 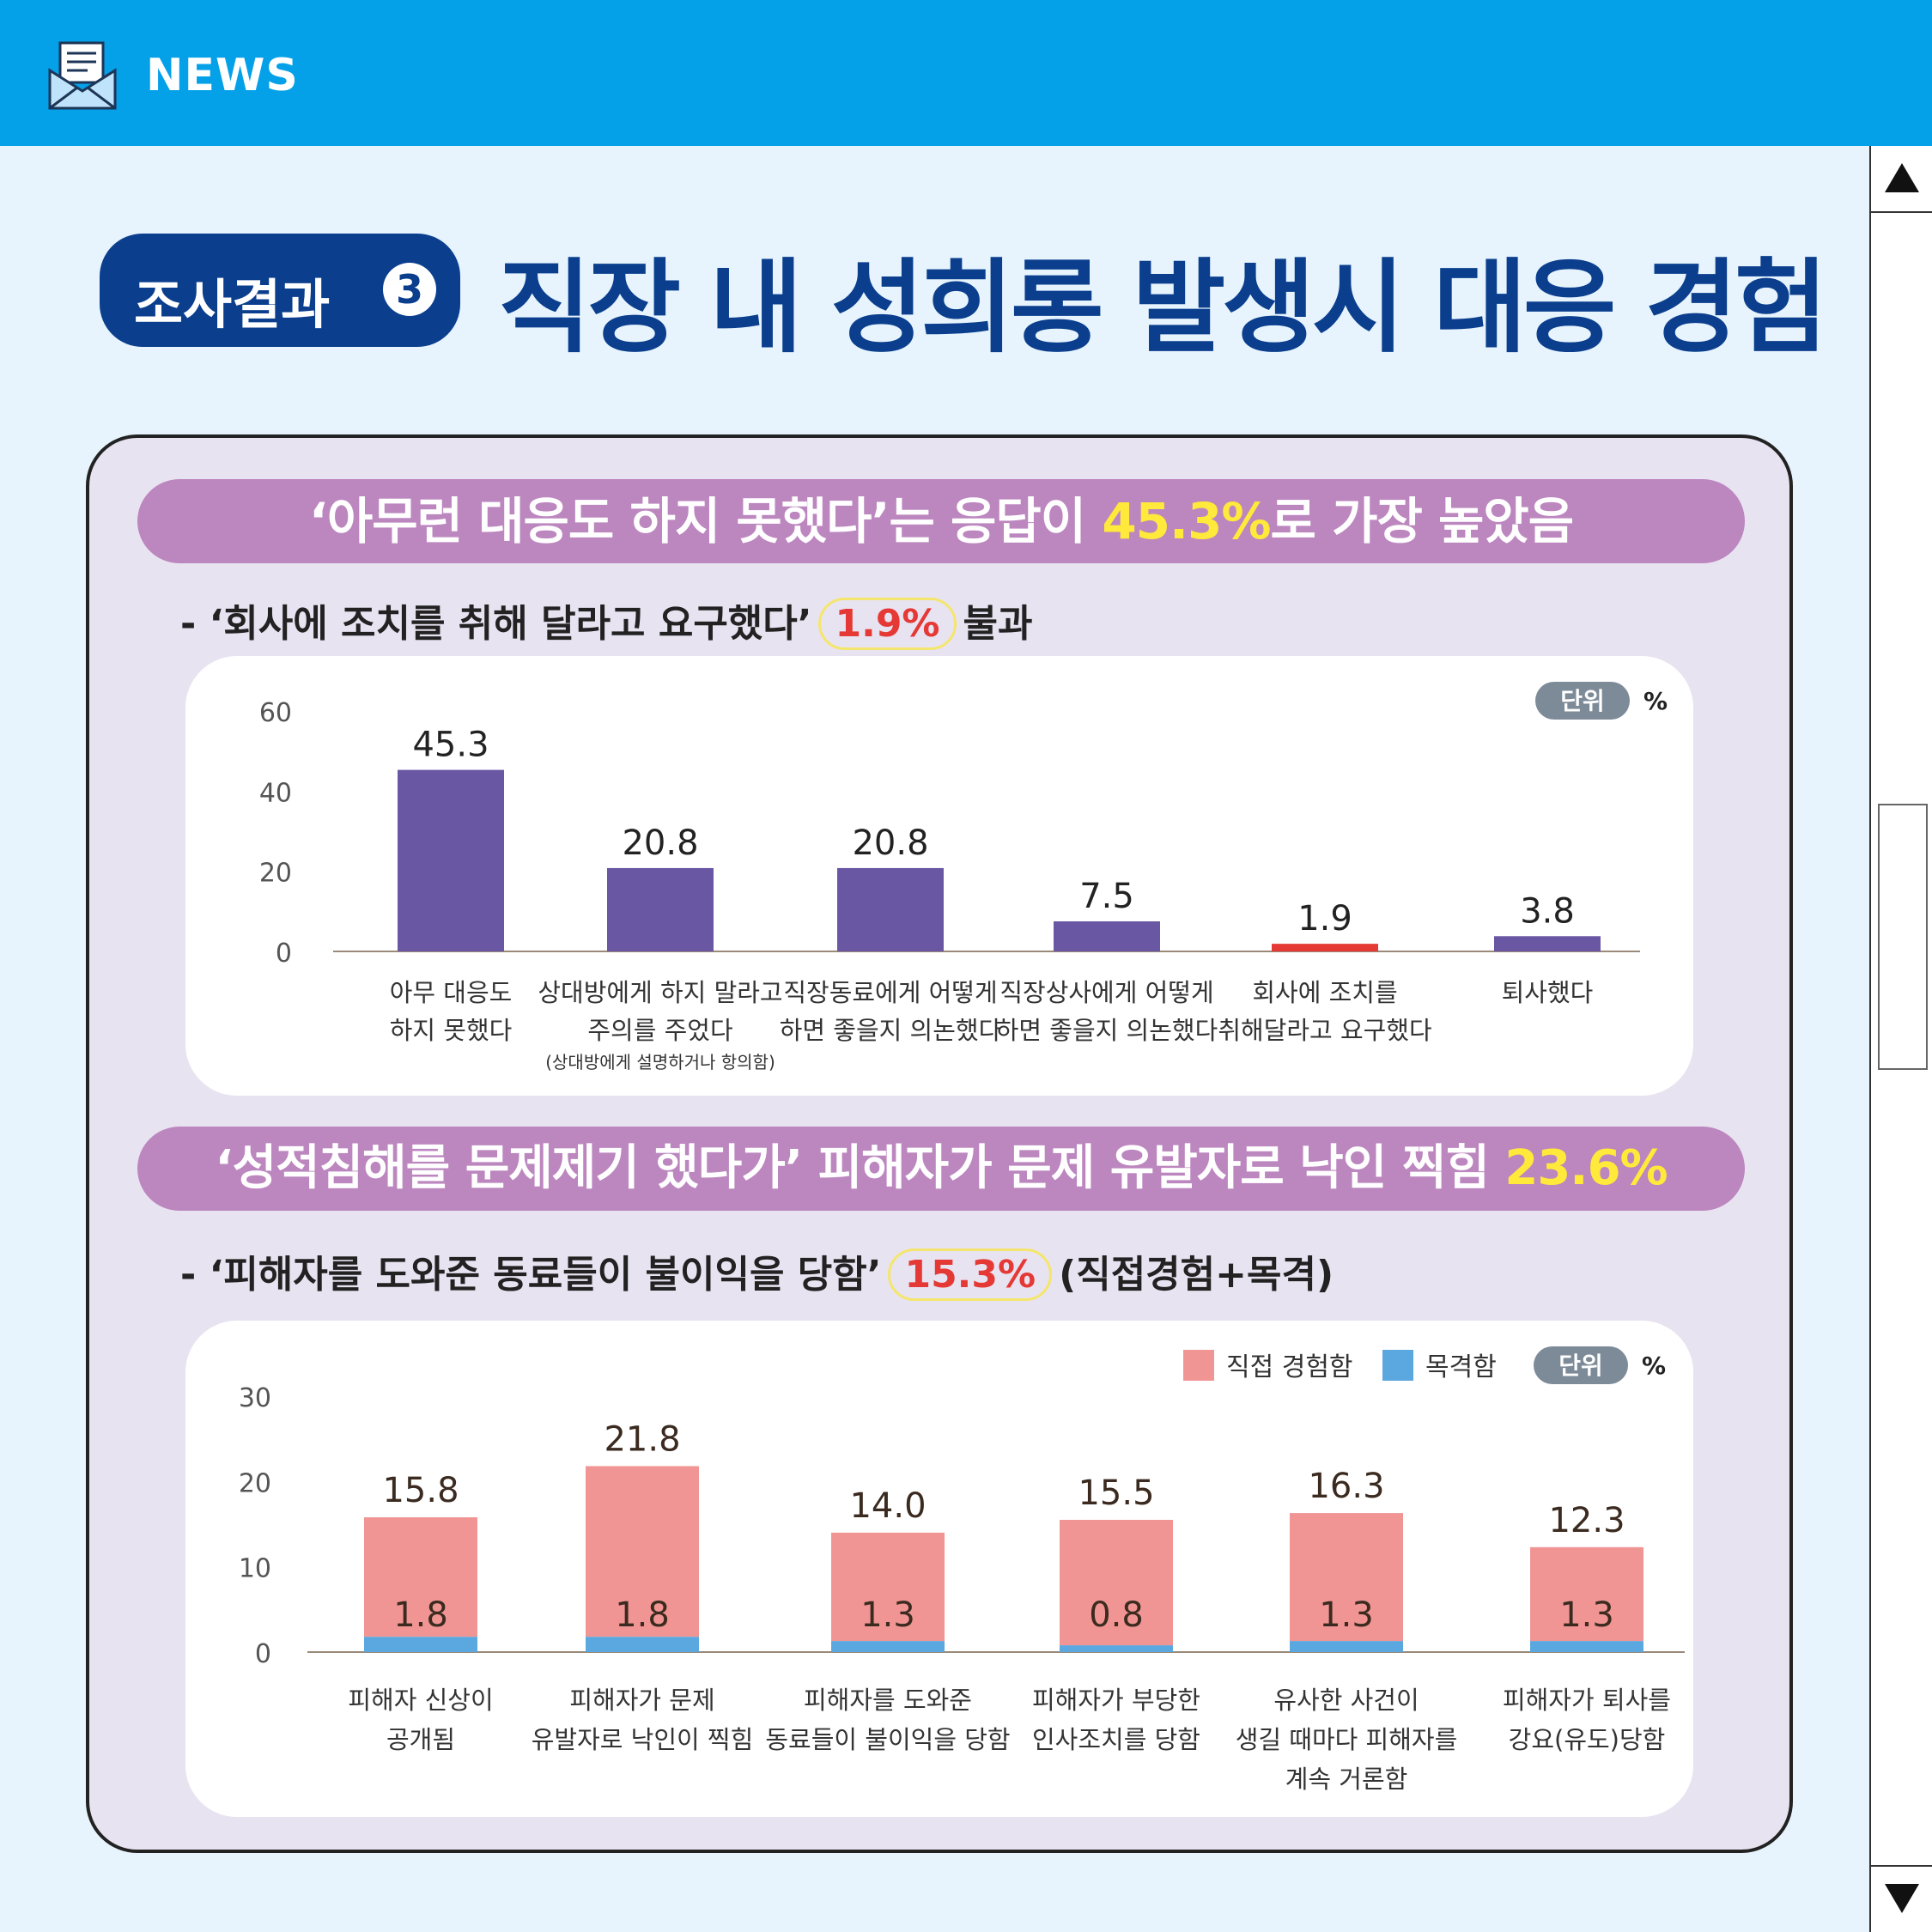 I want to click on legend-label: 목격함, so click(x=1461, y=1367).